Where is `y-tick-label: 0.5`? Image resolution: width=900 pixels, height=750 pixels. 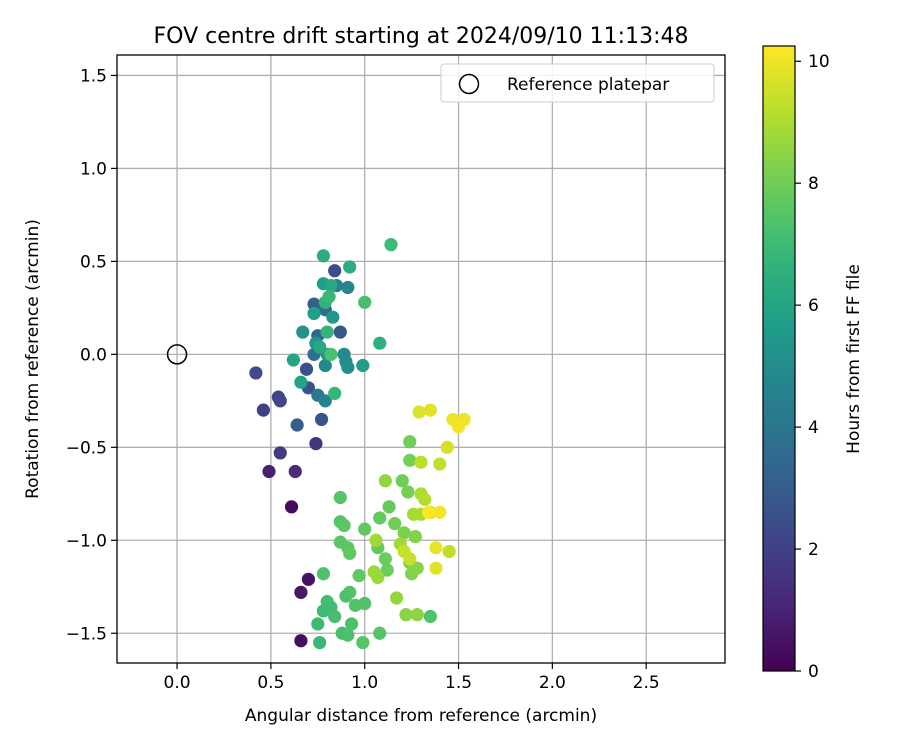
y-tick-label: 0.5 is located at coordinates (93, 262).